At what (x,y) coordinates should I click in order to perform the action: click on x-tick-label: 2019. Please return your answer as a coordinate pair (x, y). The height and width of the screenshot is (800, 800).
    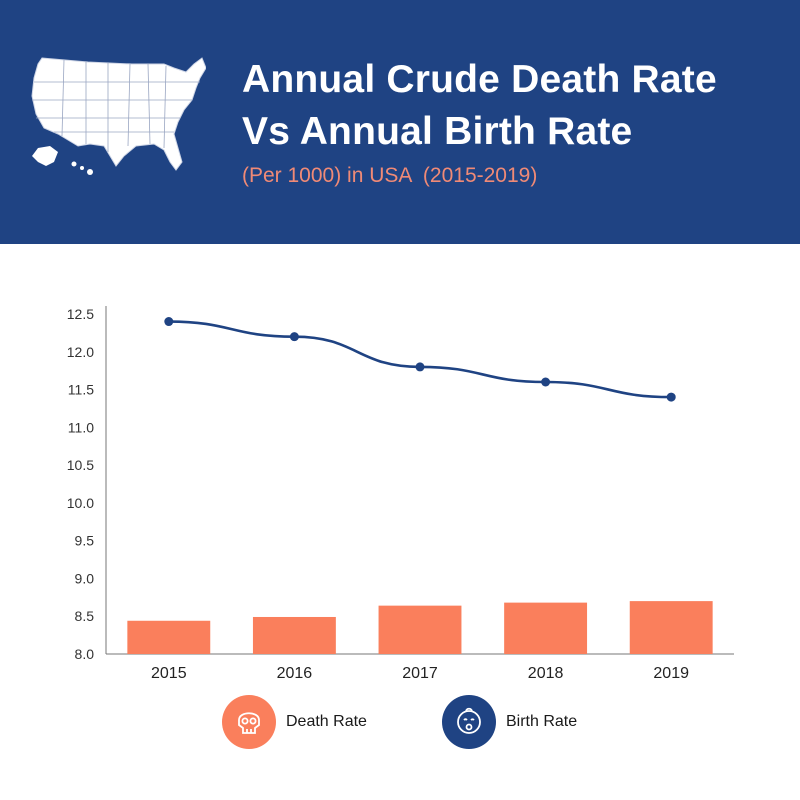
    Looking at the image, I should click on (671, 673).